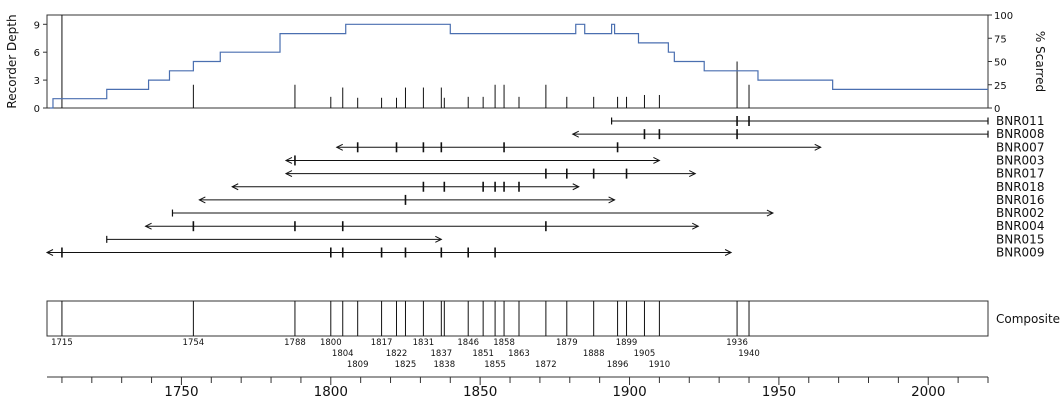  Describe the element at coordinates (660, 365) in the screenshot. I see `composite-year-label: 1910` at that location.